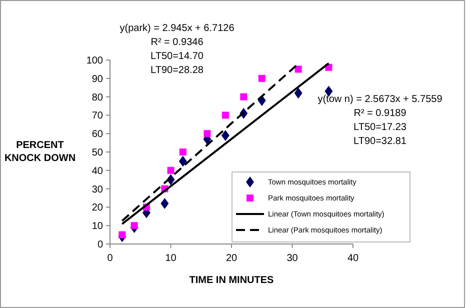 The image size is (474, 308). Describe the element at coordinates (98, 208) in the screenshot. I see `y-tick-label: 20` at that location.